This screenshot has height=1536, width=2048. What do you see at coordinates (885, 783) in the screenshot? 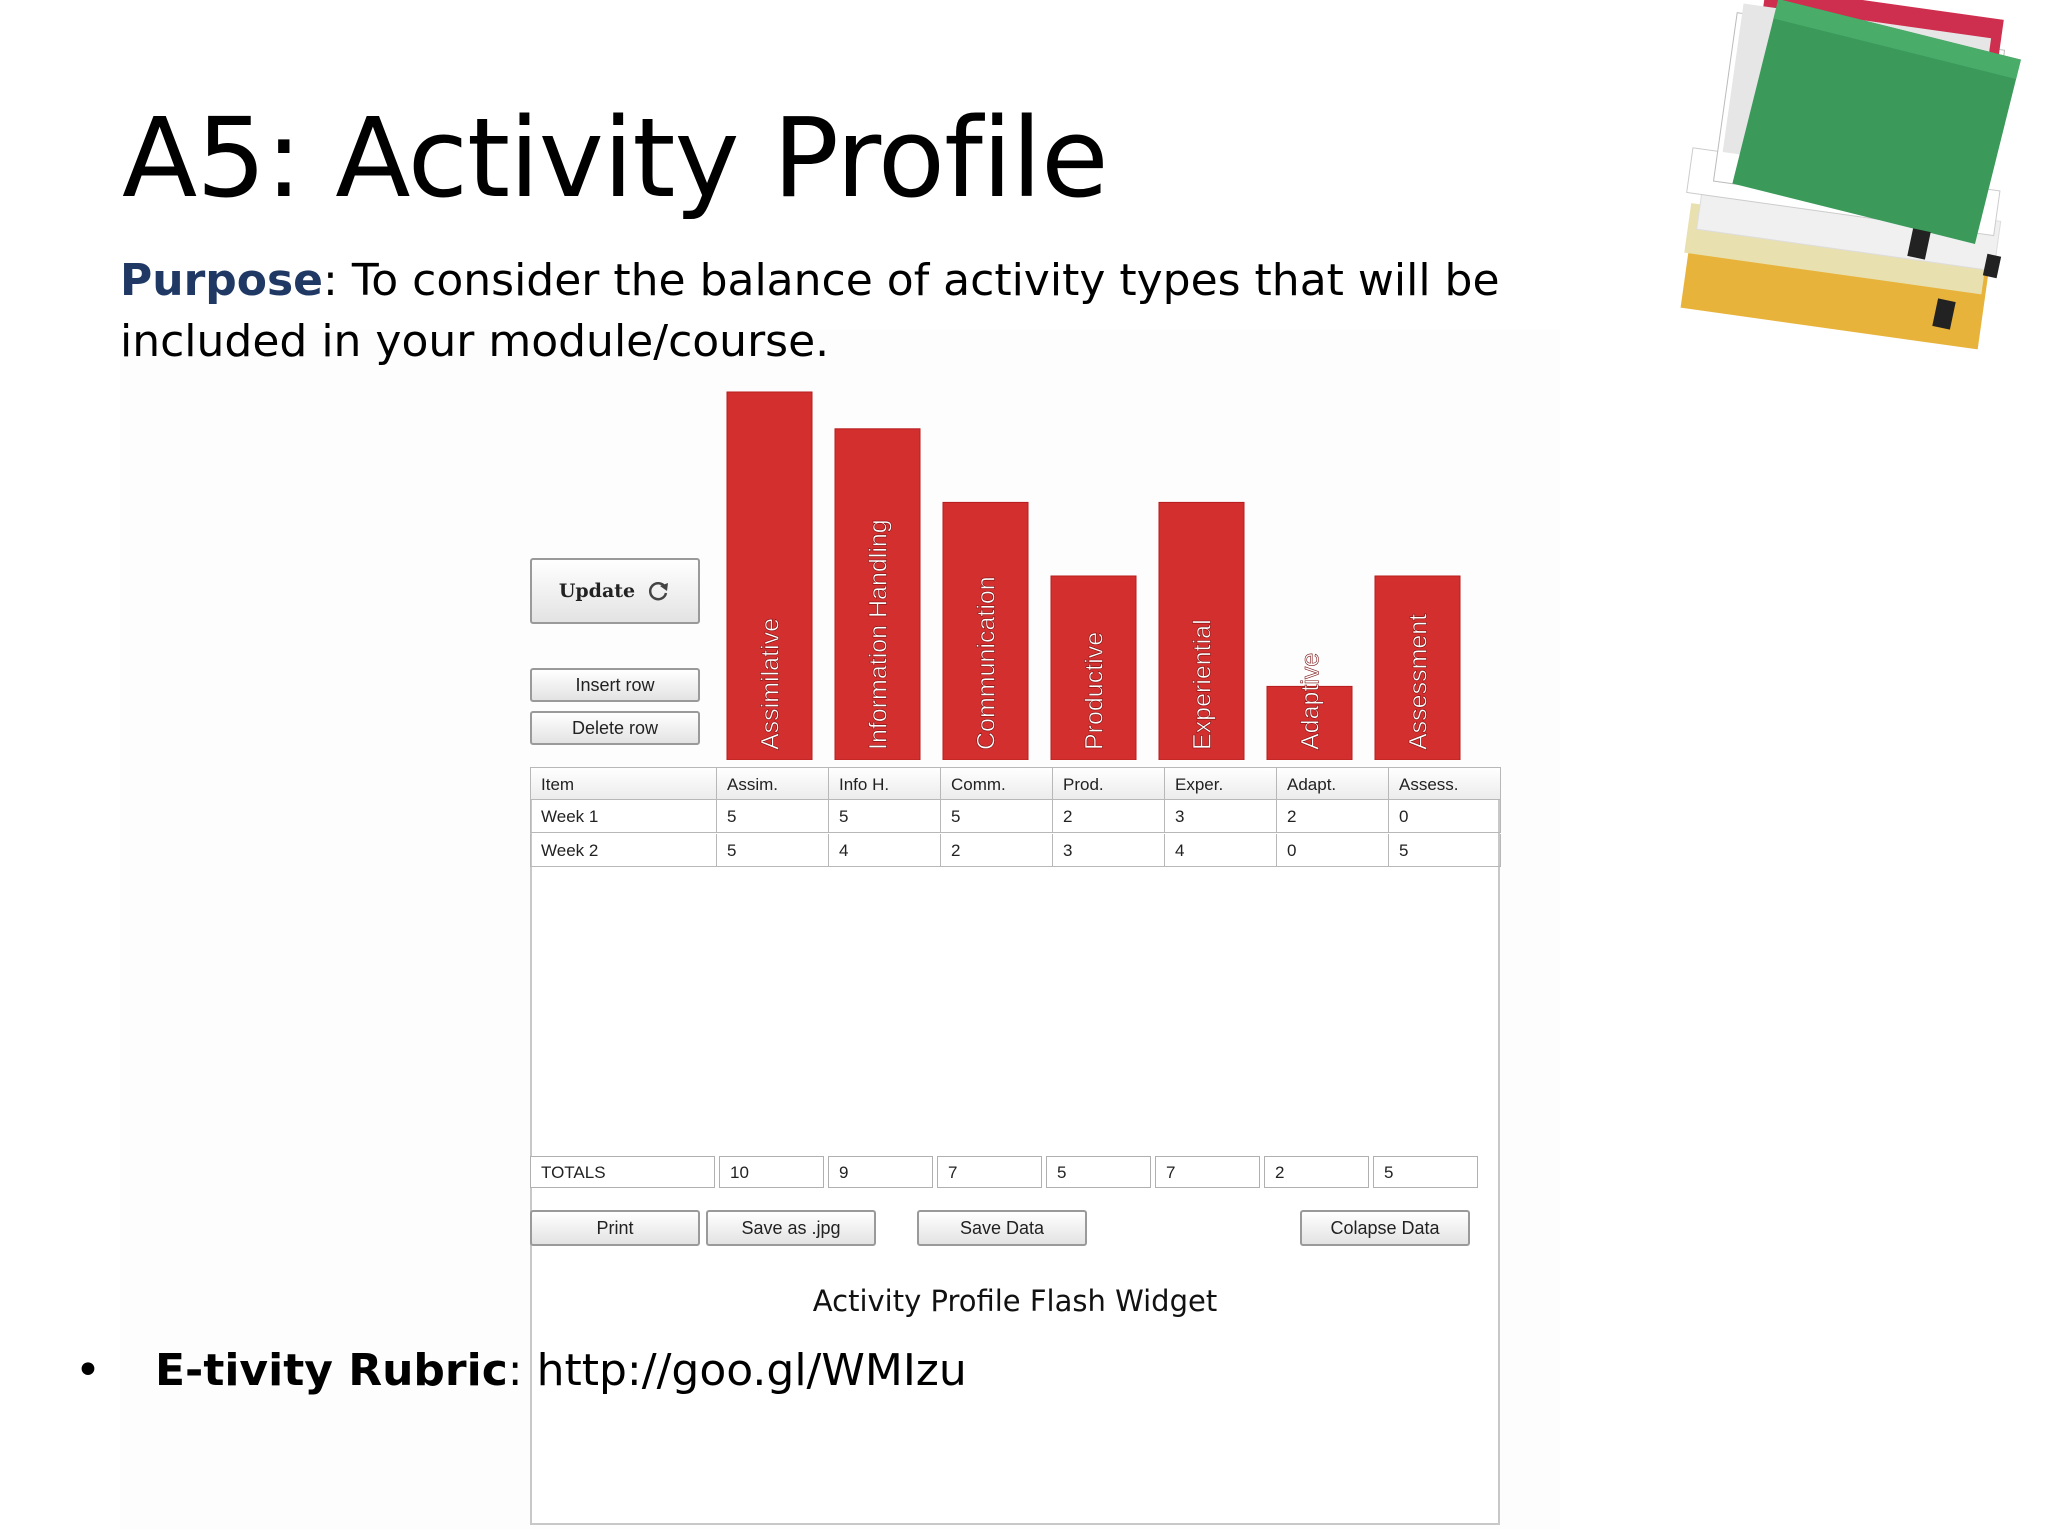
I see `column-header: Info H.` at bounding box center [885, 783].